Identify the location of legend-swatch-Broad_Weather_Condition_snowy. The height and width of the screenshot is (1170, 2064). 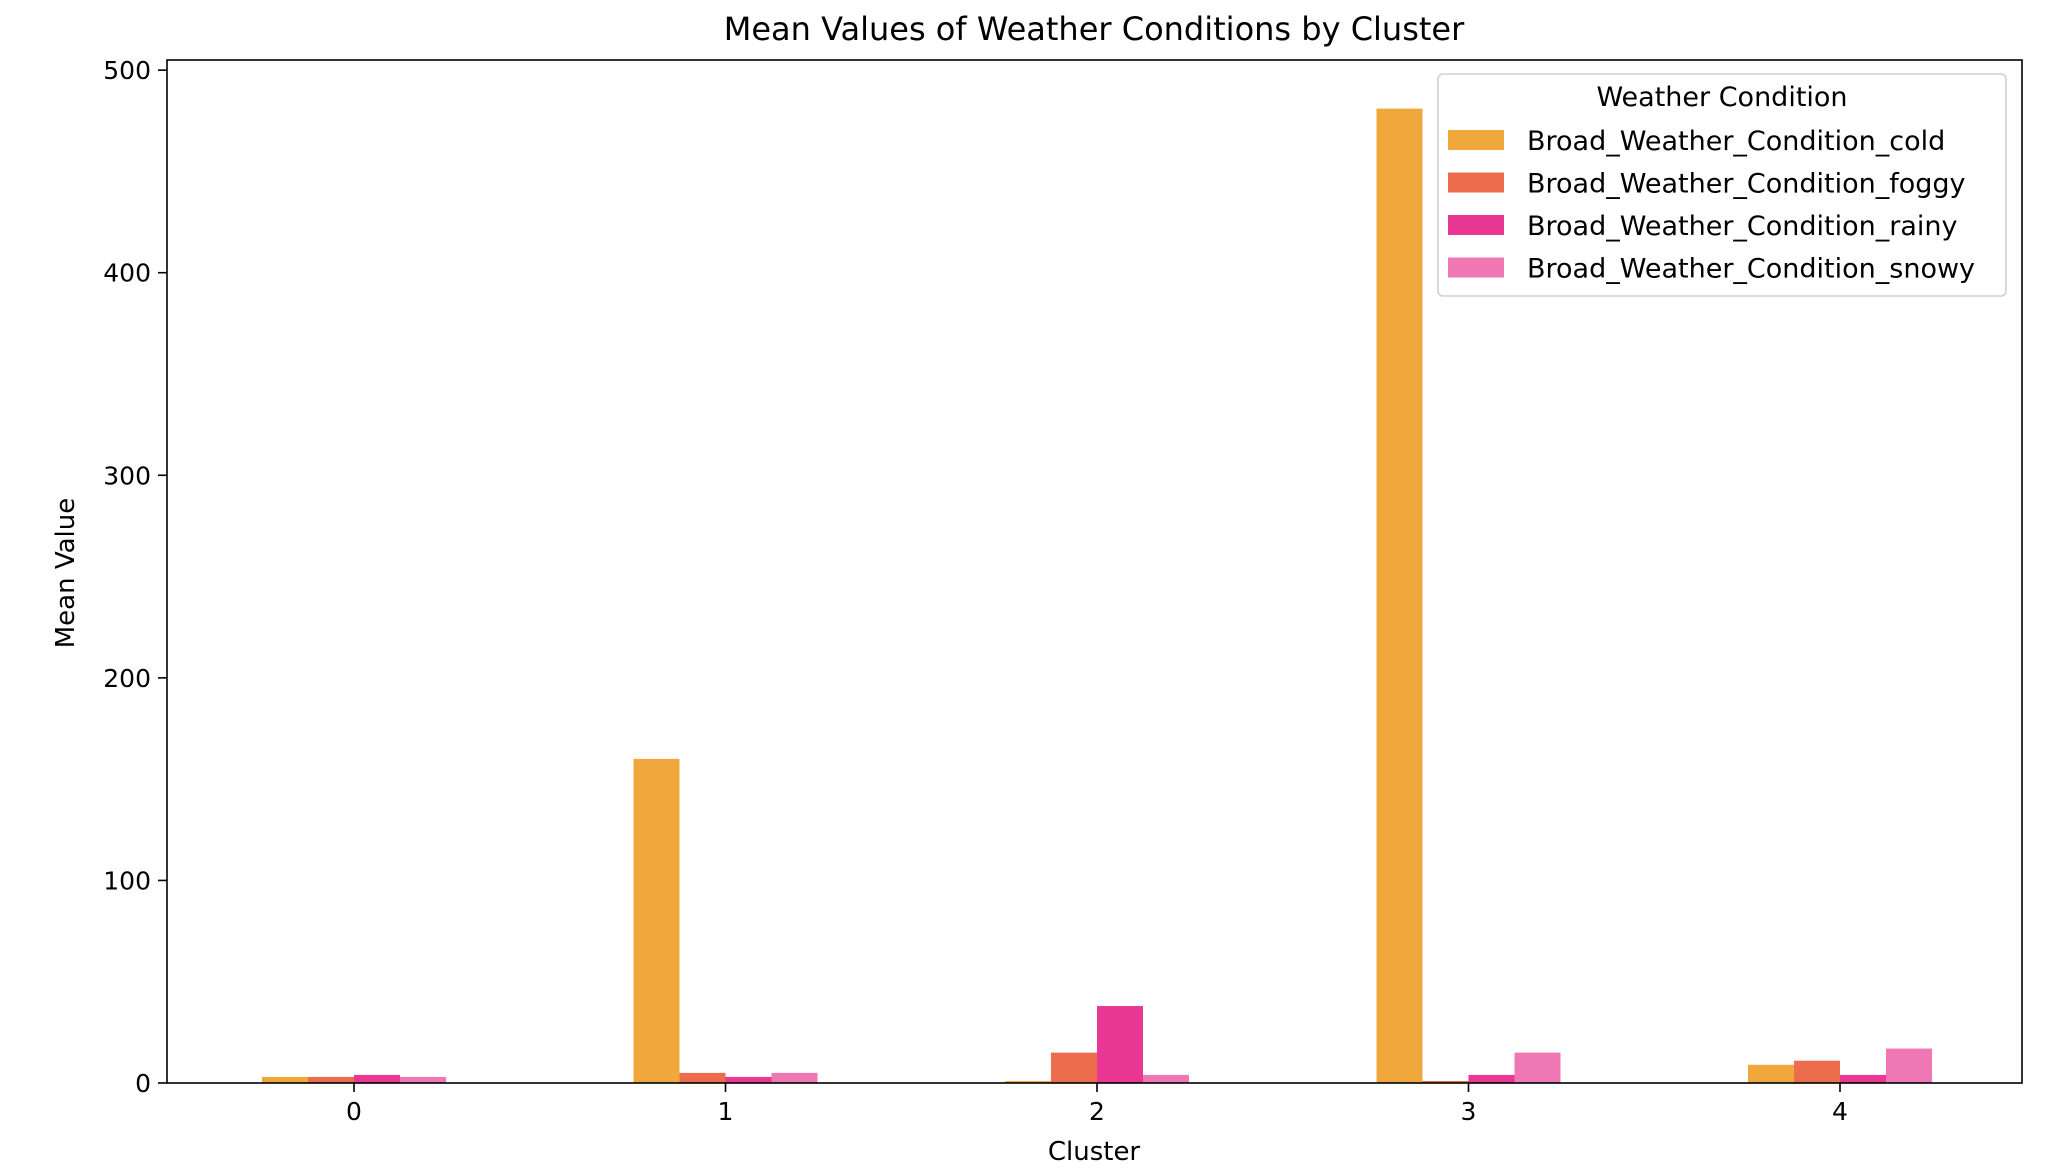
(1476, 267).